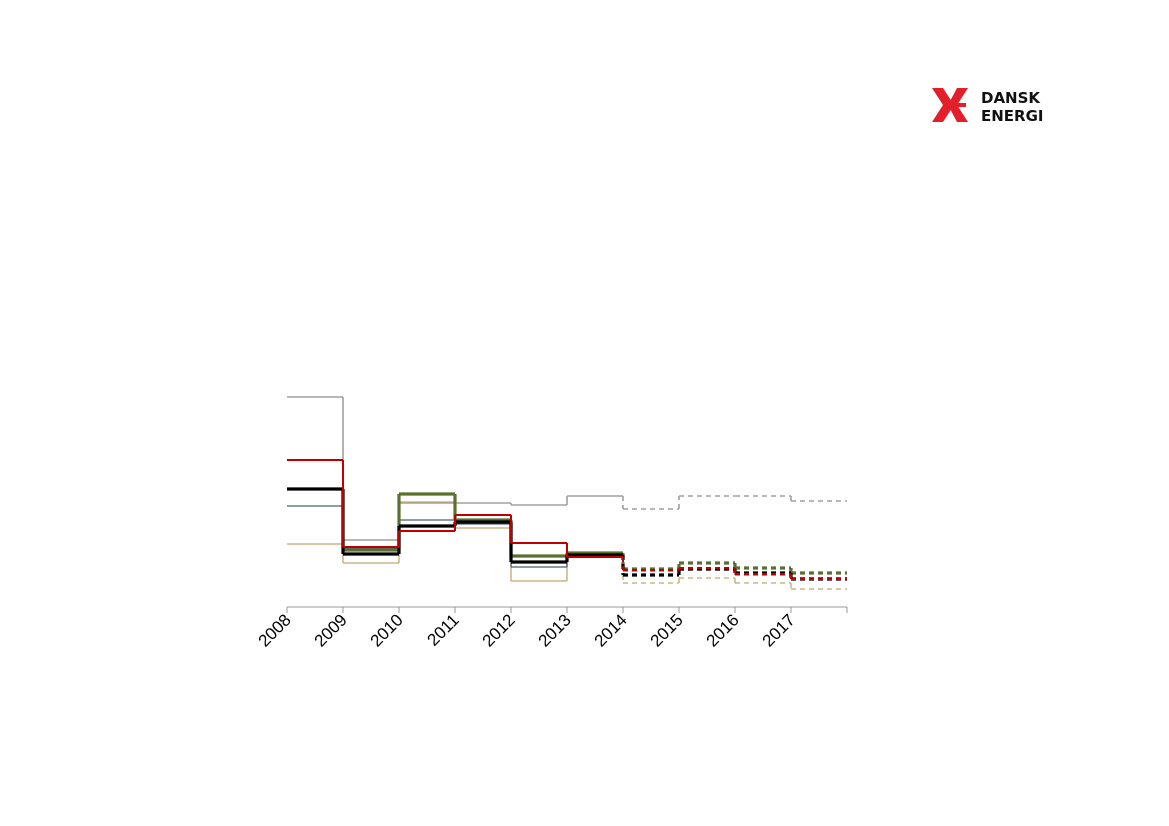 This screenshot has height=826, width=1169. Describe the element at coordinates (443, 629) in the screenshot. I see `x-tick-label: 2011` at that location.